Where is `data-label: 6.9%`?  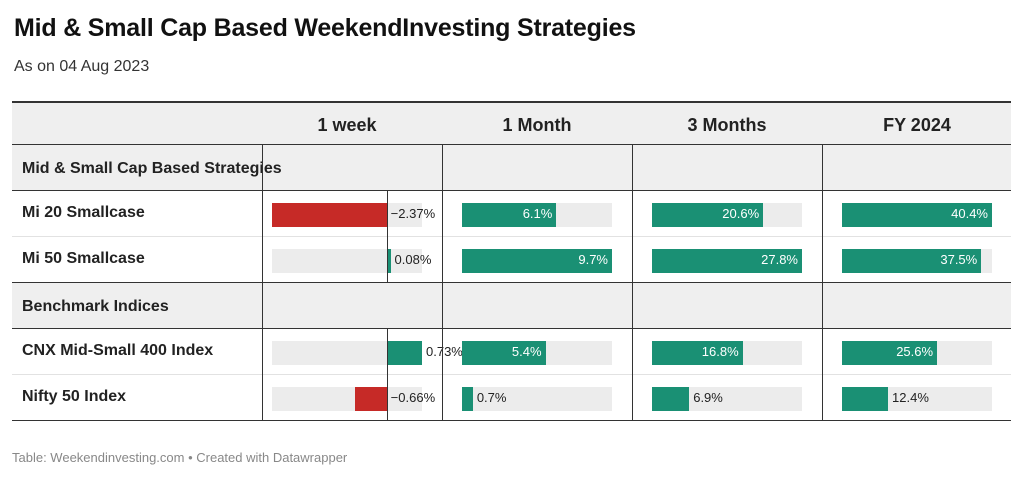
data-label: 6.9% is located at coordinates (708, 397).